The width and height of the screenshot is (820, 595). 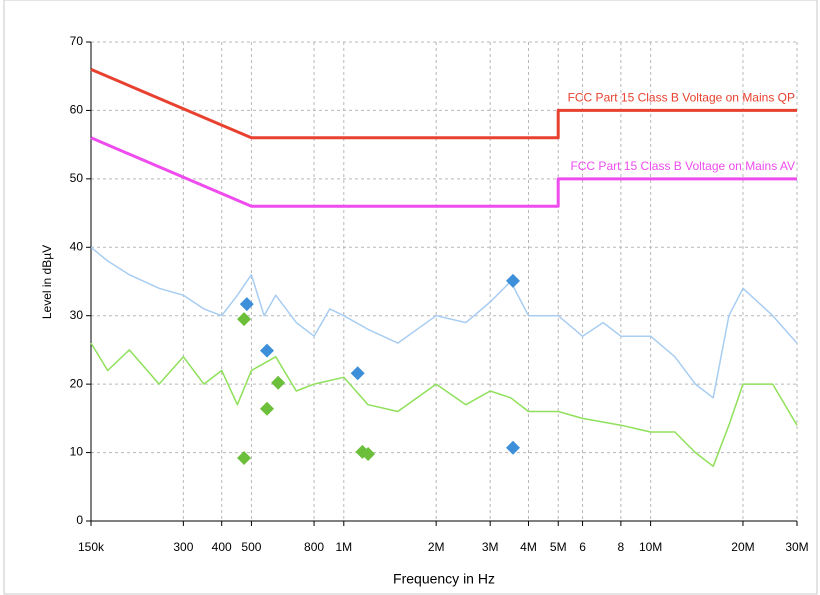 I want to click on y-tick-label: 20, so click(x=77, y=383).